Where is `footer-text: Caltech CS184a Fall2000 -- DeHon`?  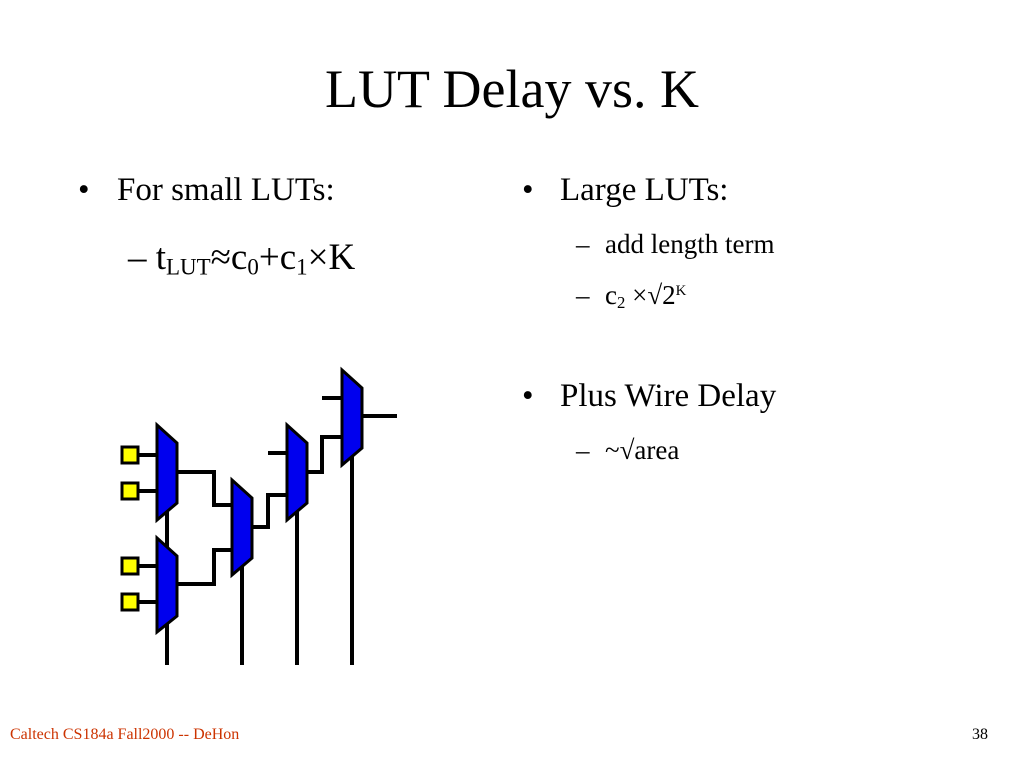
footer-text: Caltech CS184a Fall2000 -- DeHon is located at coordinates (125, 734).